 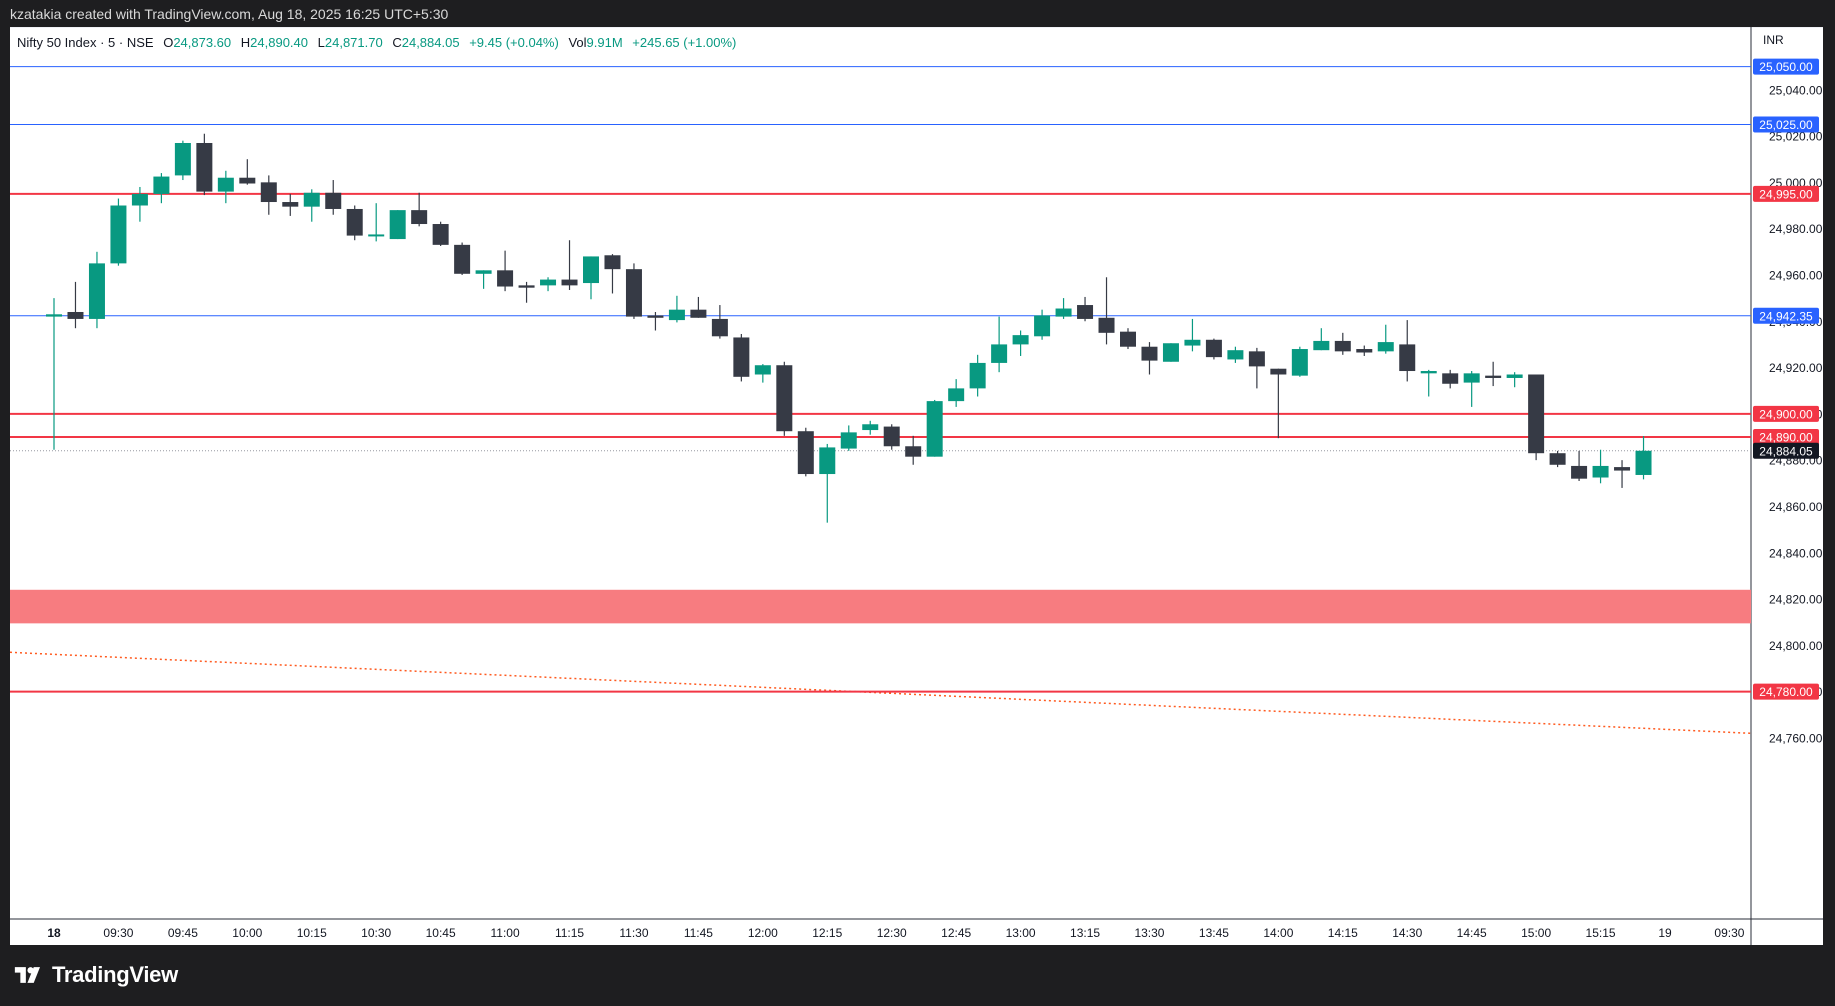 I want to click on open-label: O, so click(x=168, y=42).